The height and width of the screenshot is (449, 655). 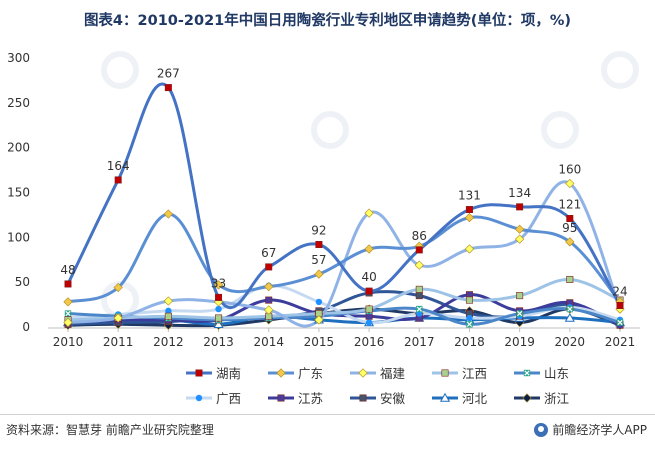 What do you see at coordinates (419, 236) in the screenshot?
I see `data-label: 86` at bounding box center [419, 236].